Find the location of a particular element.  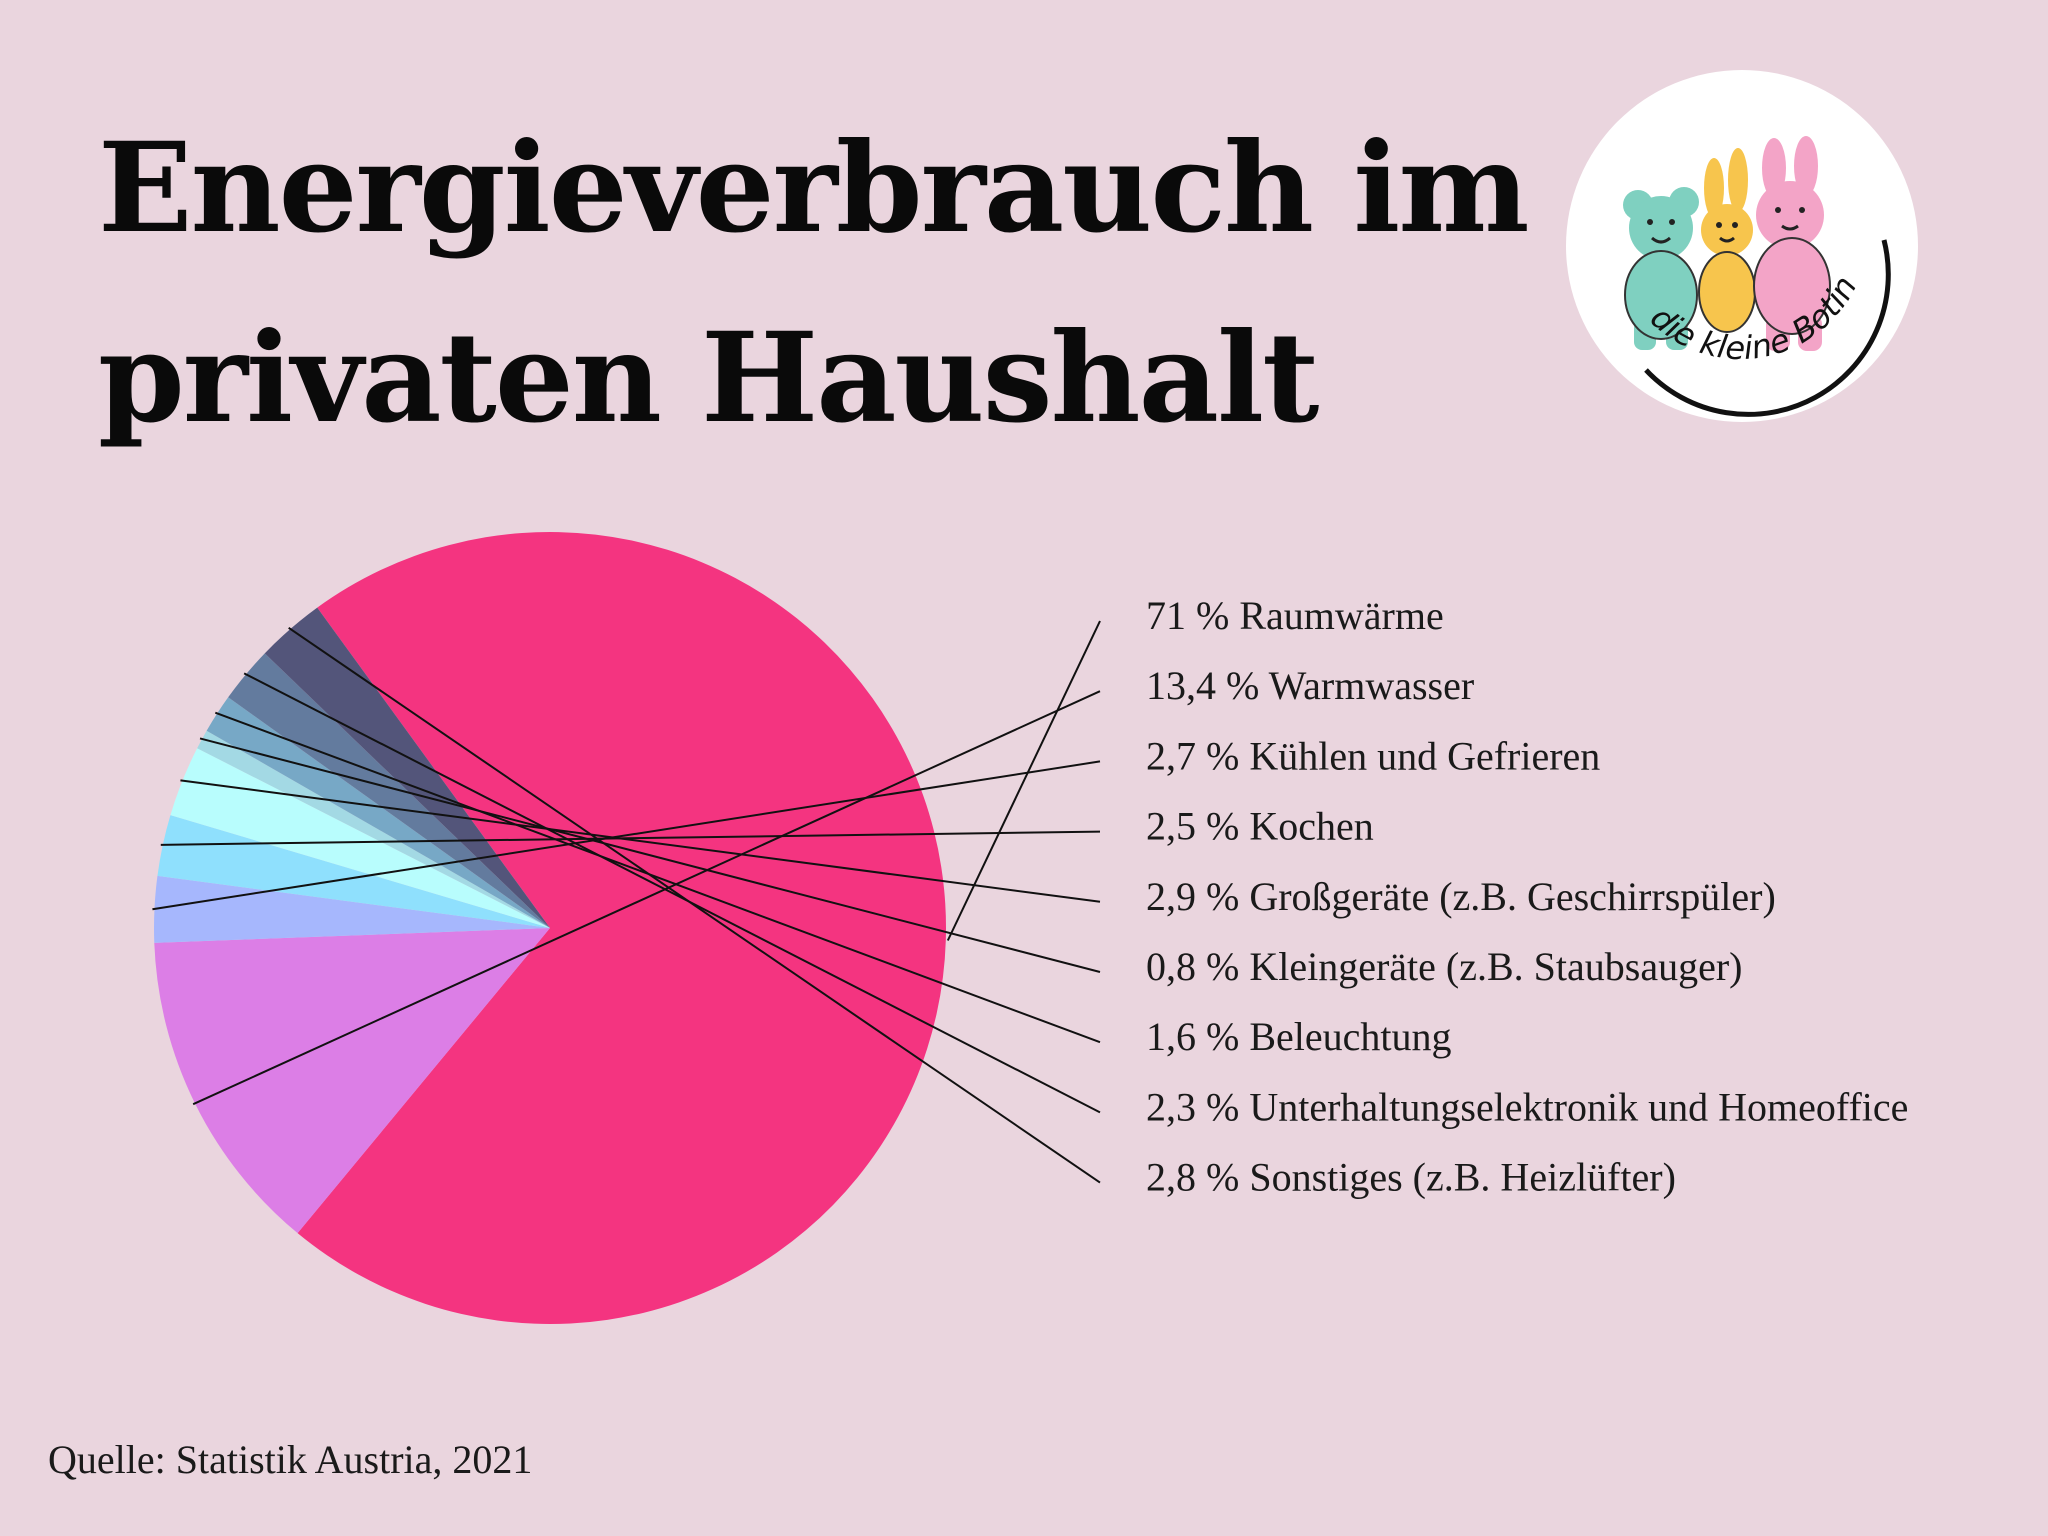

slice-label: 1,6 % Beleuchtung is located at coordinates (1299, 1036).